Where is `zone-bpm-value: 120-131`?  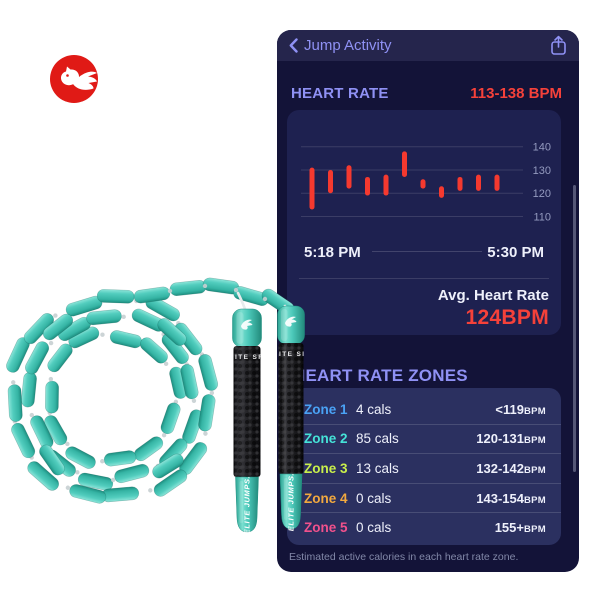
zone-bpm-value: 120-131 is located at coordinates (500, 439).